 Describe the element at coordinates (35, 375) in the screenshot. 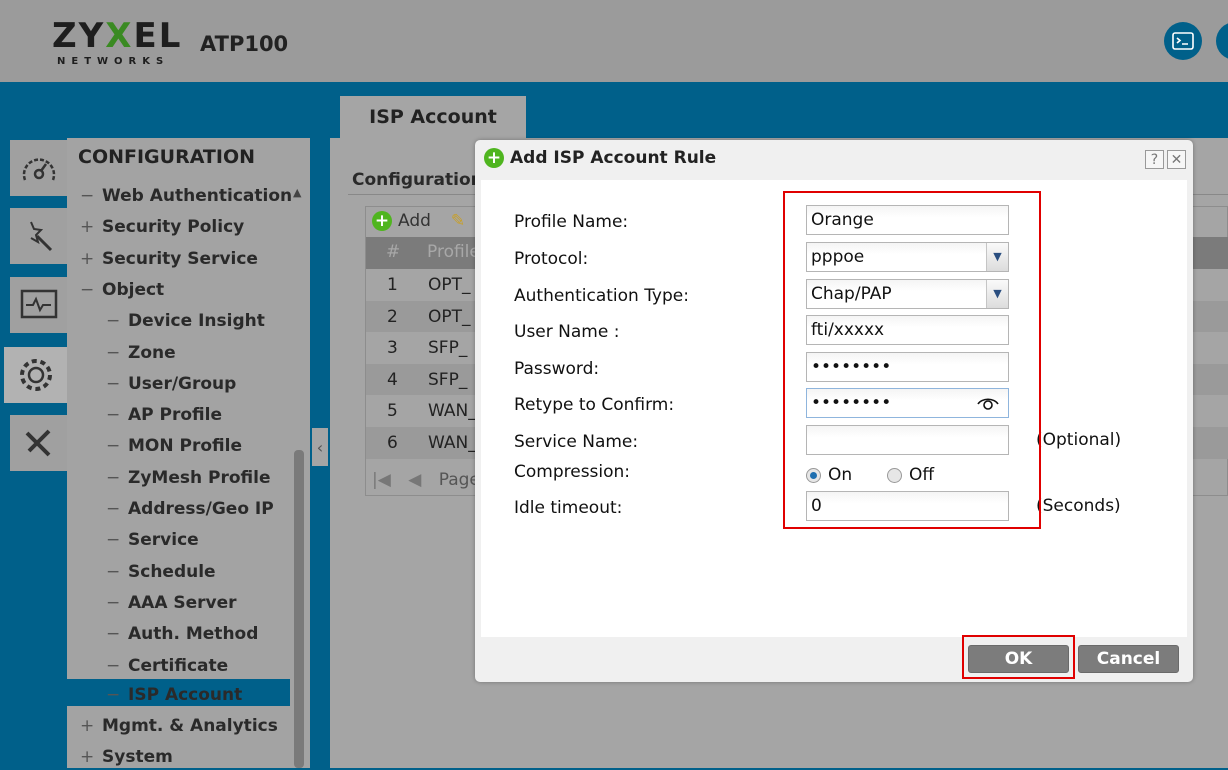

I see `gear-icon` at that location.